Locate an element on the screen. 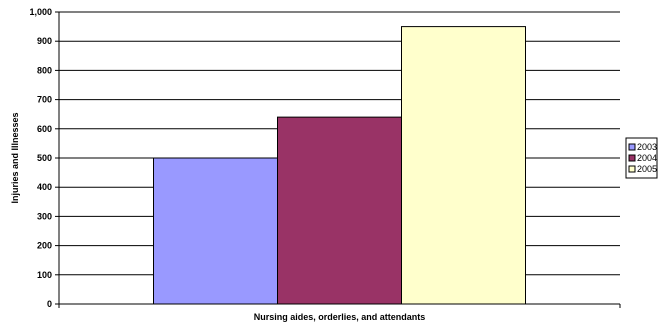  y-axis-title: Injuries and Illnesses is located at coordinates (15, 157).